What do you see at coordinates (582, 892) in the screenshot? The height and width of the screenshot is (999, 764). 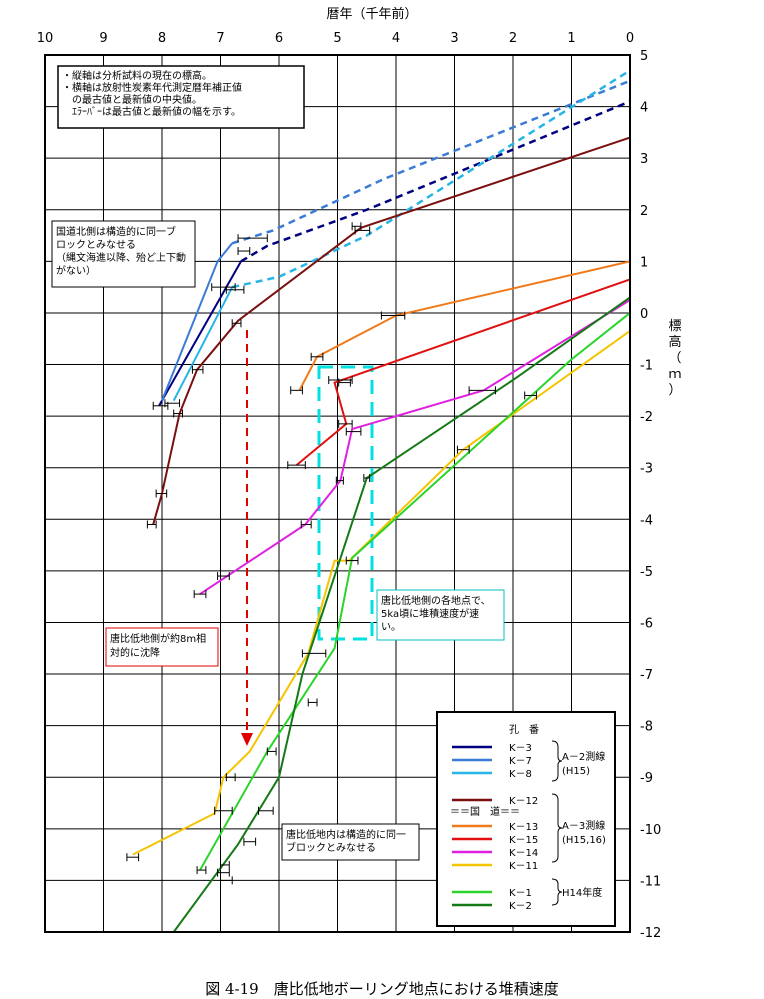 I see `legend-group3-label1: H14年度` at bounding box center [582, 892].